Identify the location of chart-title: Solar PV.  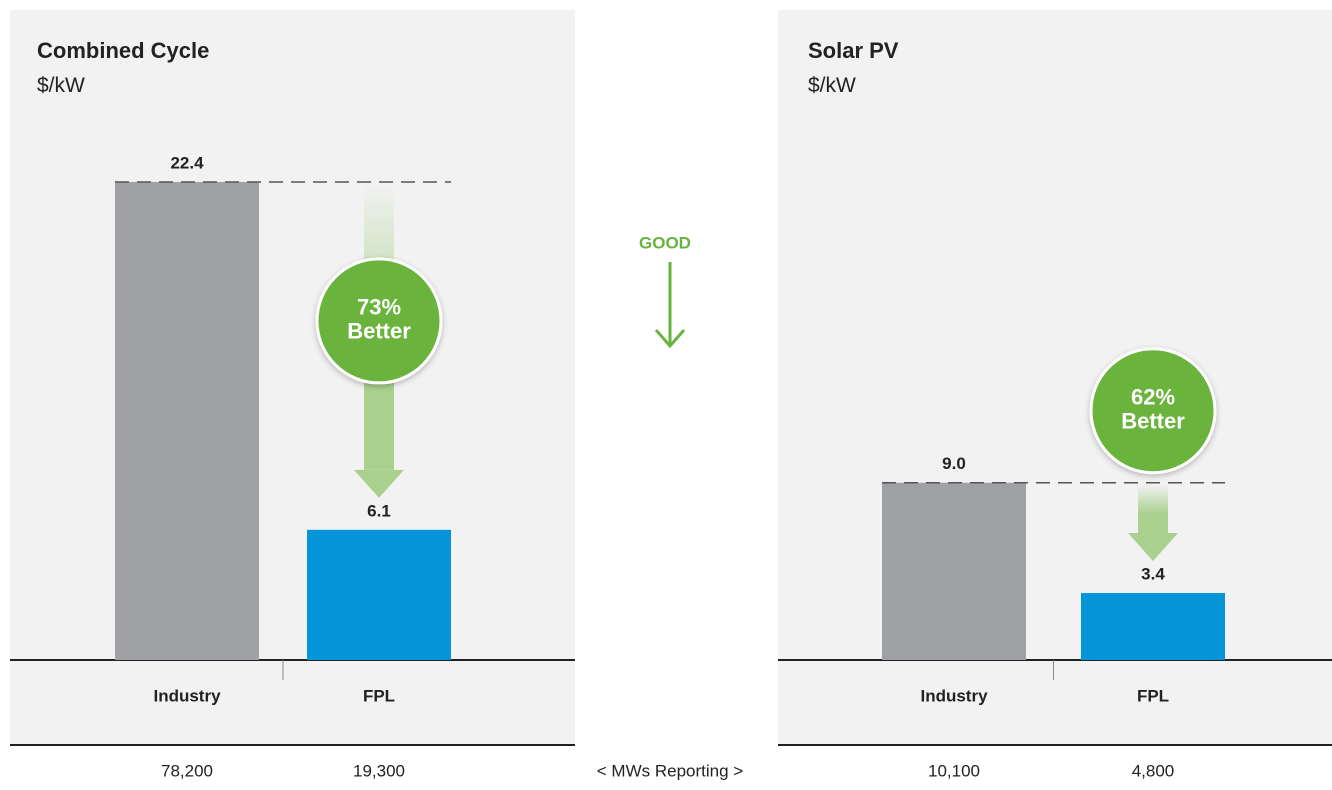
(853, 50).